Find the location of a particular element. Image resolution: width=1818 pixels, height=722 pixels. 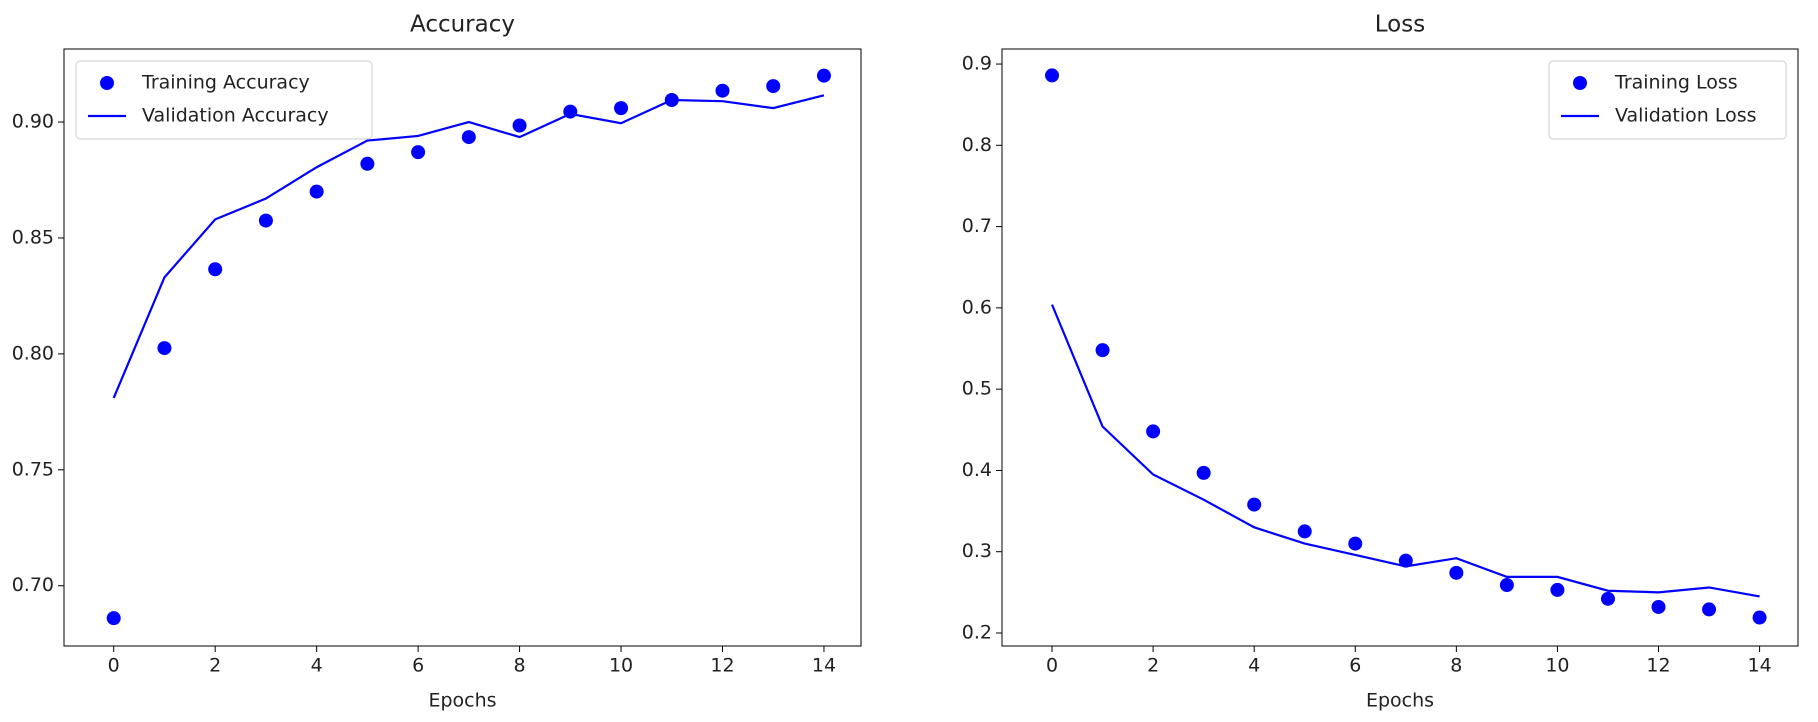

y-tick-label: 0.2 is located at coordinates (977, 632).